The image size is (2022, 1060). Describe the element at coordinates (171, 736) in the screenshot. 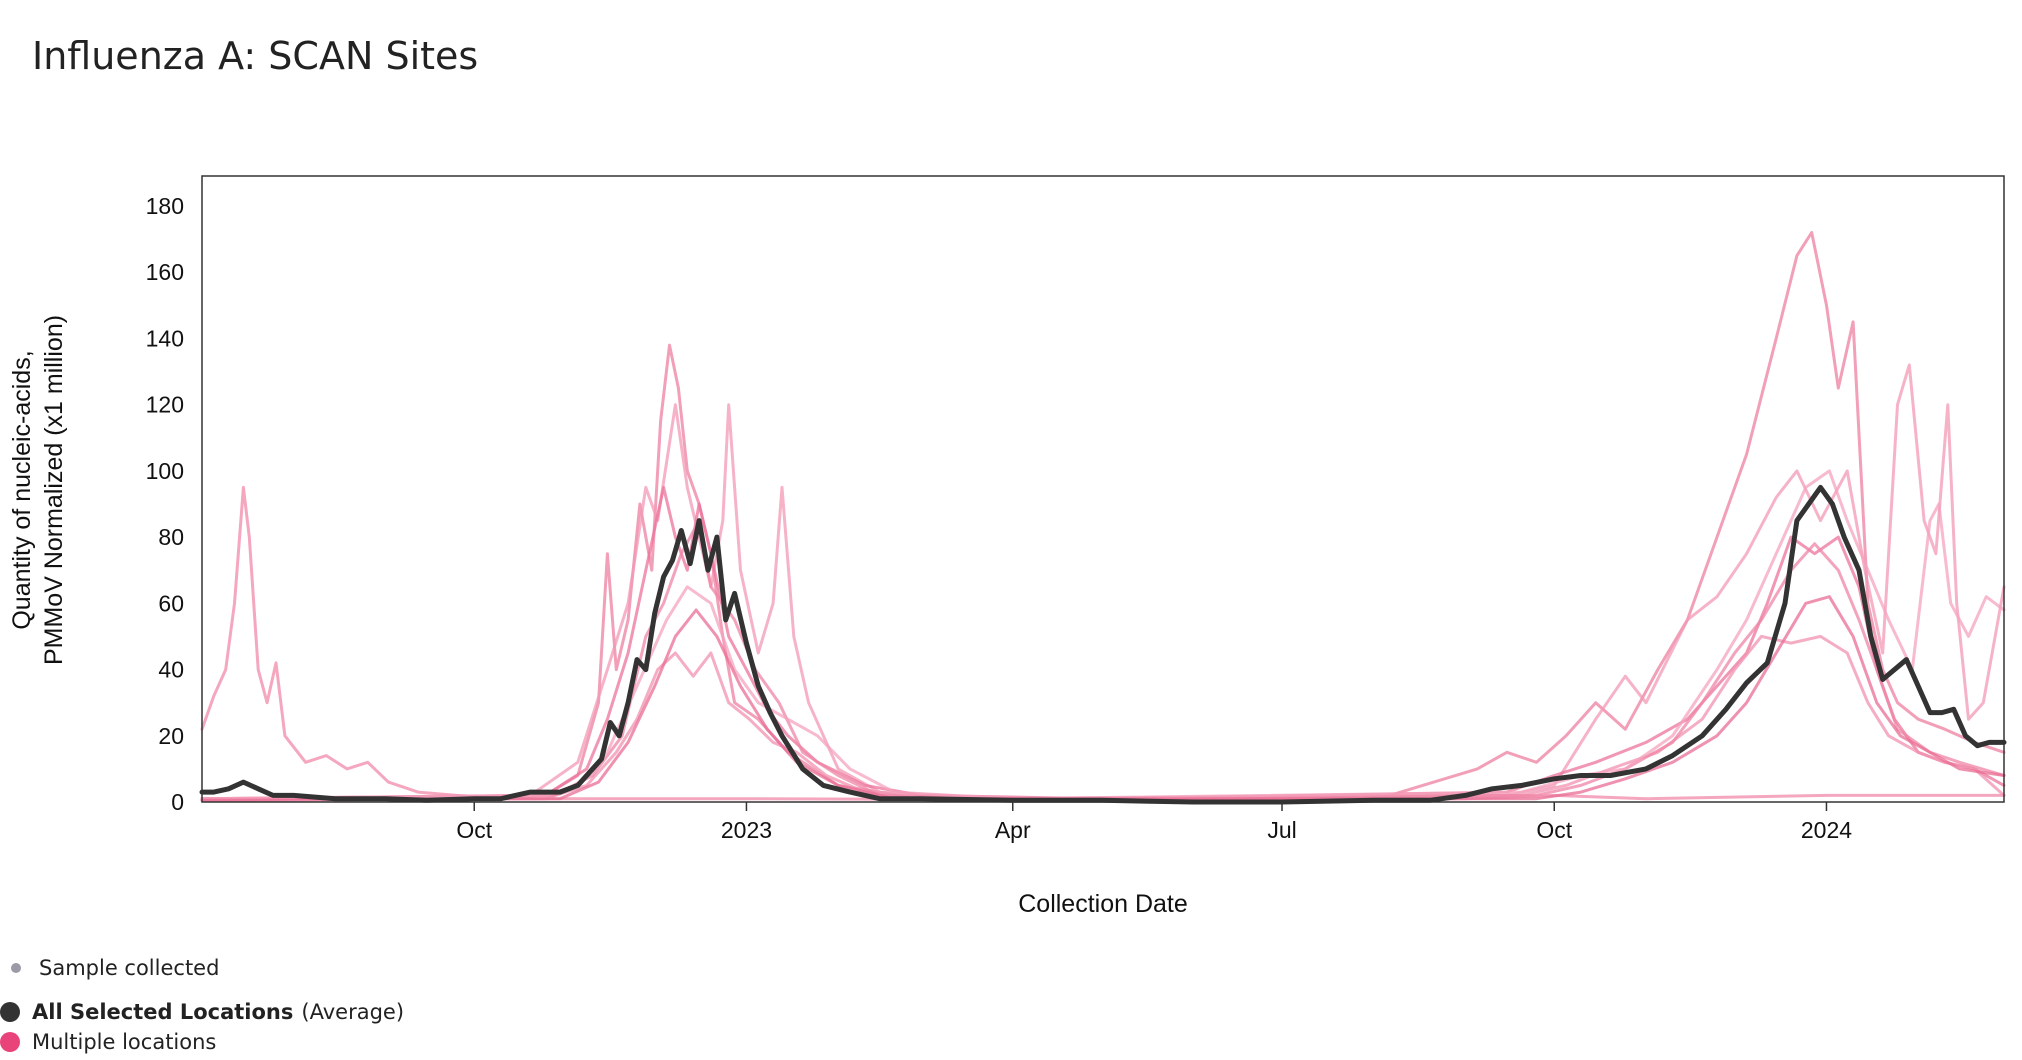

I see `y-tick-label-20: 20` at that location.